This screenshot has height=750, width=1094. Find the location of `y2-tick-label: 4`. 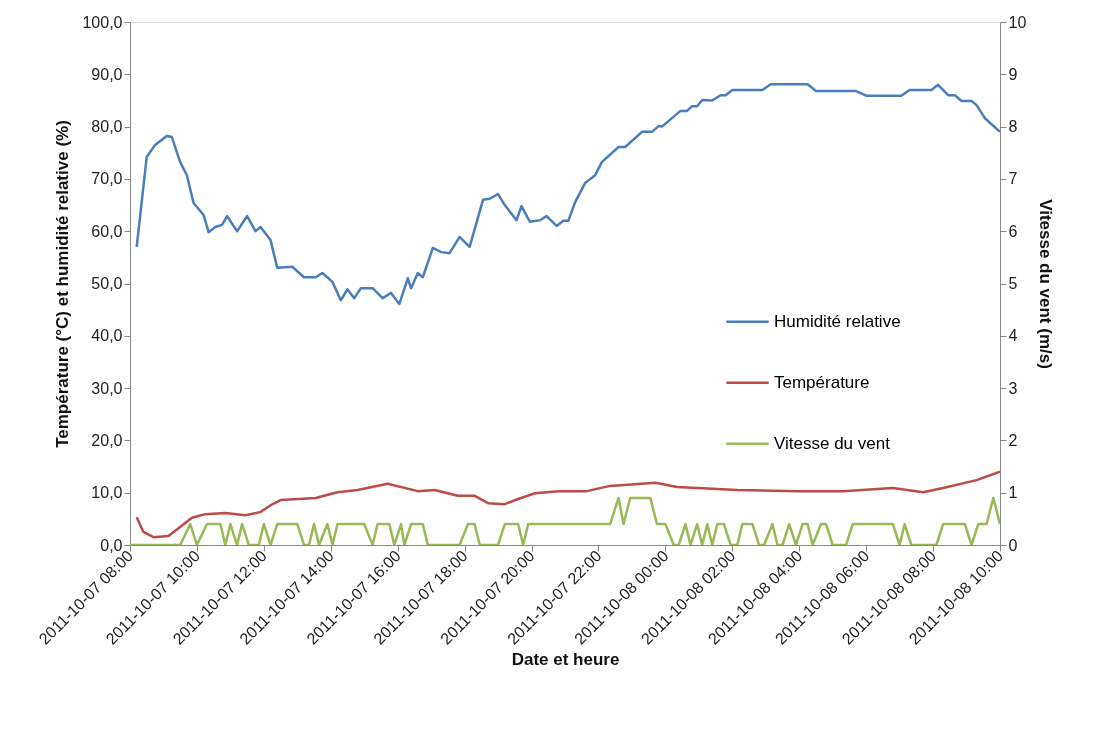

y2-tick-label: 4 is located at coordinates (1013, 336).